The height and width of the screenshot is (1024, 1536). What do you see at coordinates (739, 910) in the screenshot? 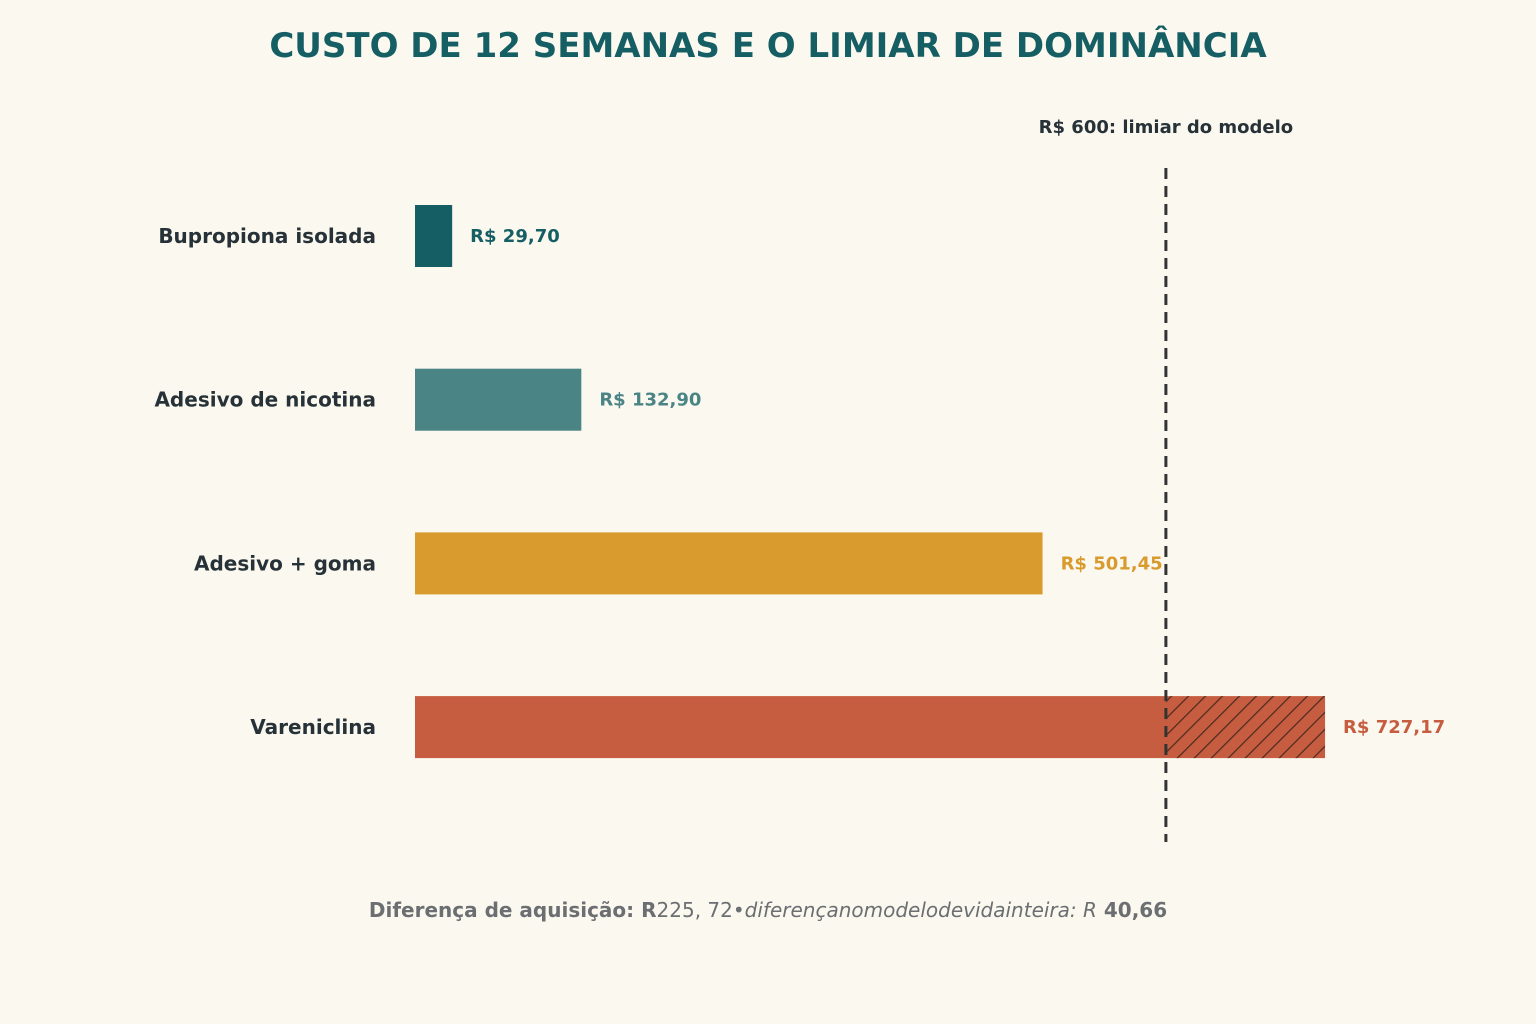
I see `footnote-part-3: •` at bounding box center [739, 910].